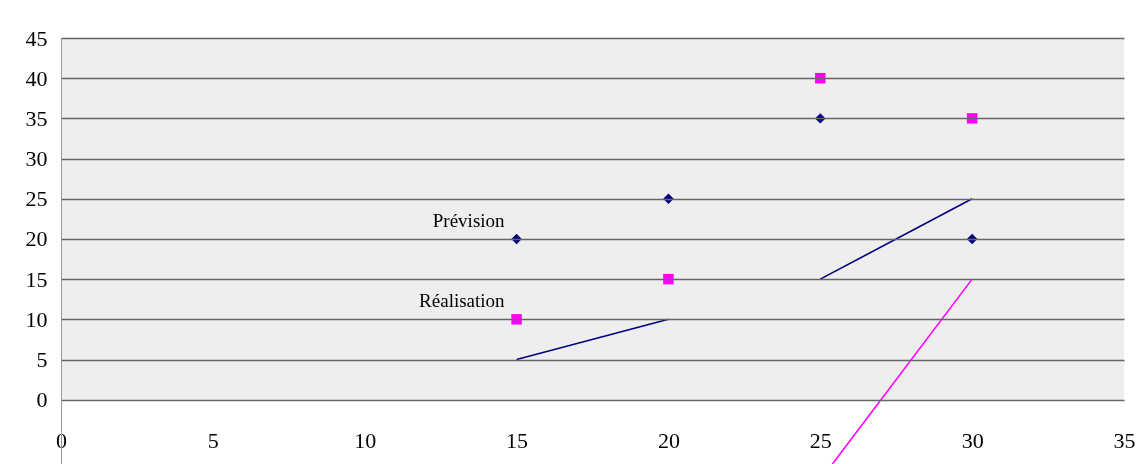 The image size is (1137, 464). What do you see at coordinates (36, 319) in the screenshot?
I see `y-tick-label: 10` at bounding box center [36, 319].